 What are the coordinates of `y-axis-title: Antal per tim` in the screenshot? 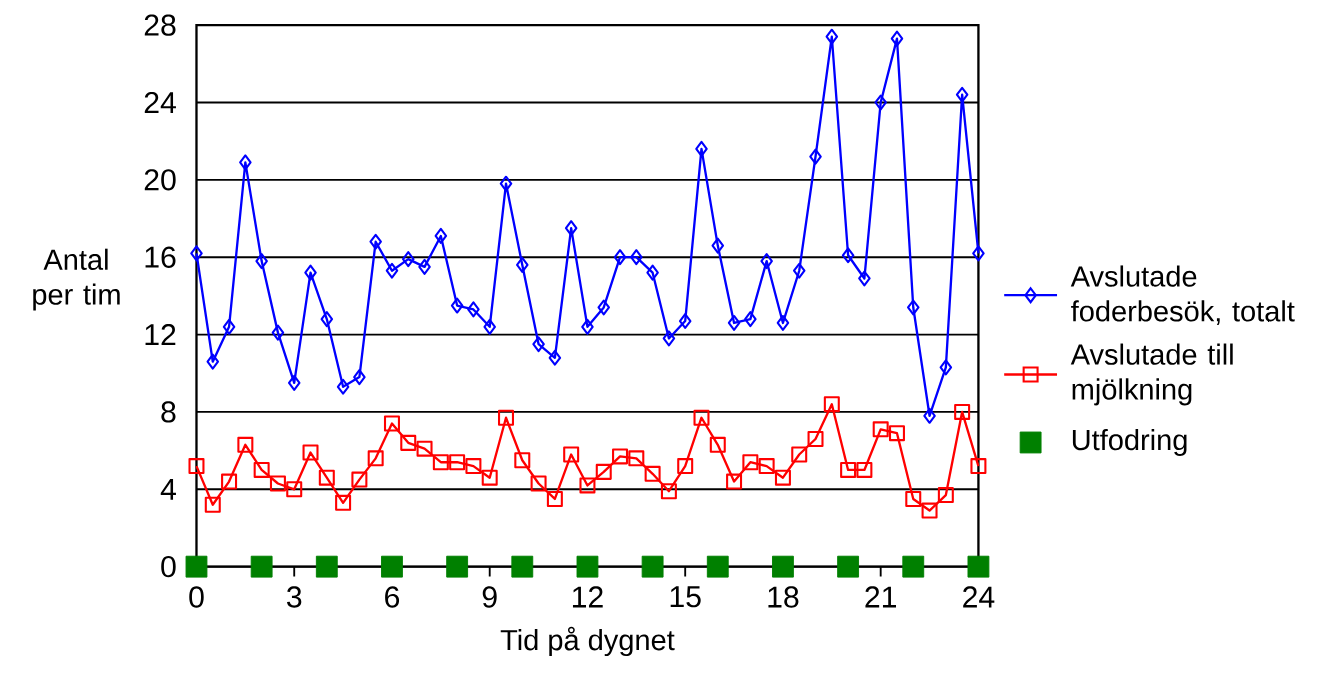 It's located at (76, 279).